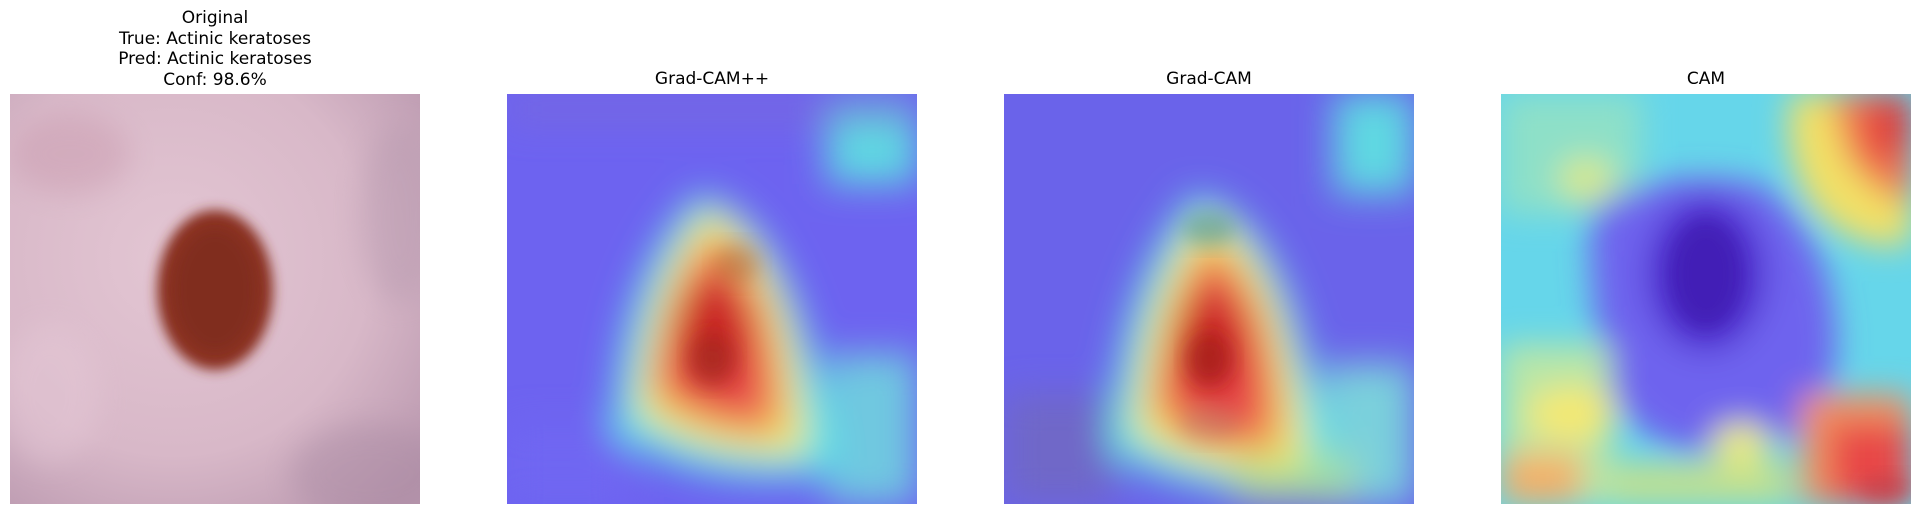 The height and width of the screenshot is (514, 1918). Describe the element at coordinates (215, 59) in the screenshot. I see `title-line-pred-label: Pred: Actinic keratoses` at that location.